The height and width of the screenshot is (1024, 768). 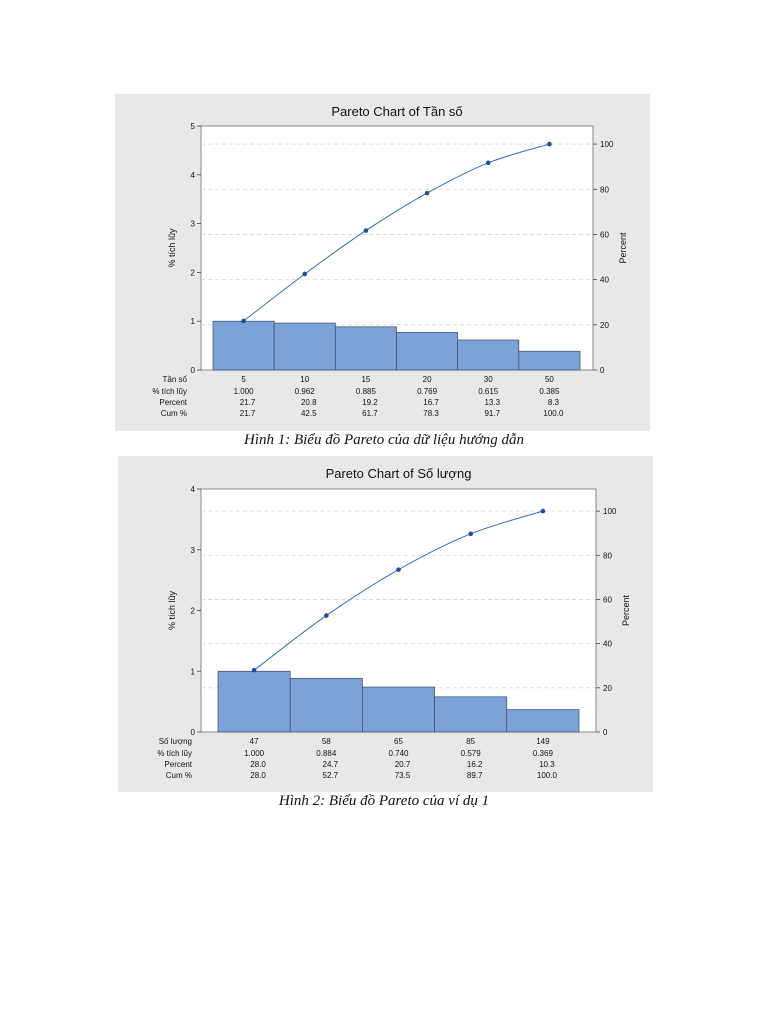 I want to click on table-cell: 16.7, so click(x=431, y=402).